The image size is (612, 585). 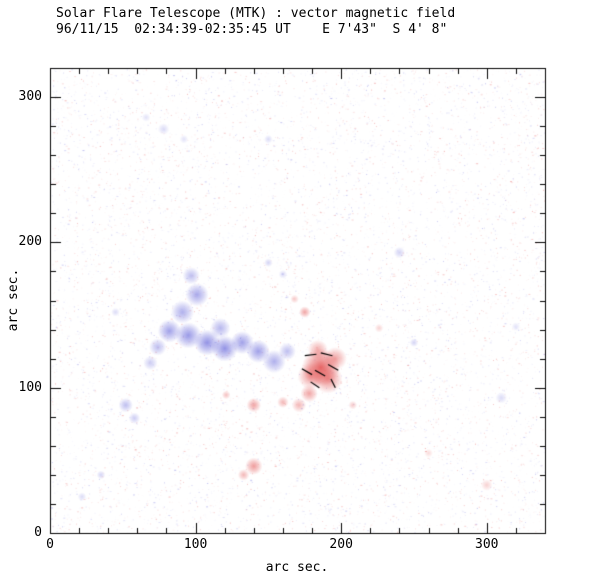 What do you see at coordinates (487, 544) in the screenshot?
I see `x-tick-label: 300` at bounding box center [487, 544].